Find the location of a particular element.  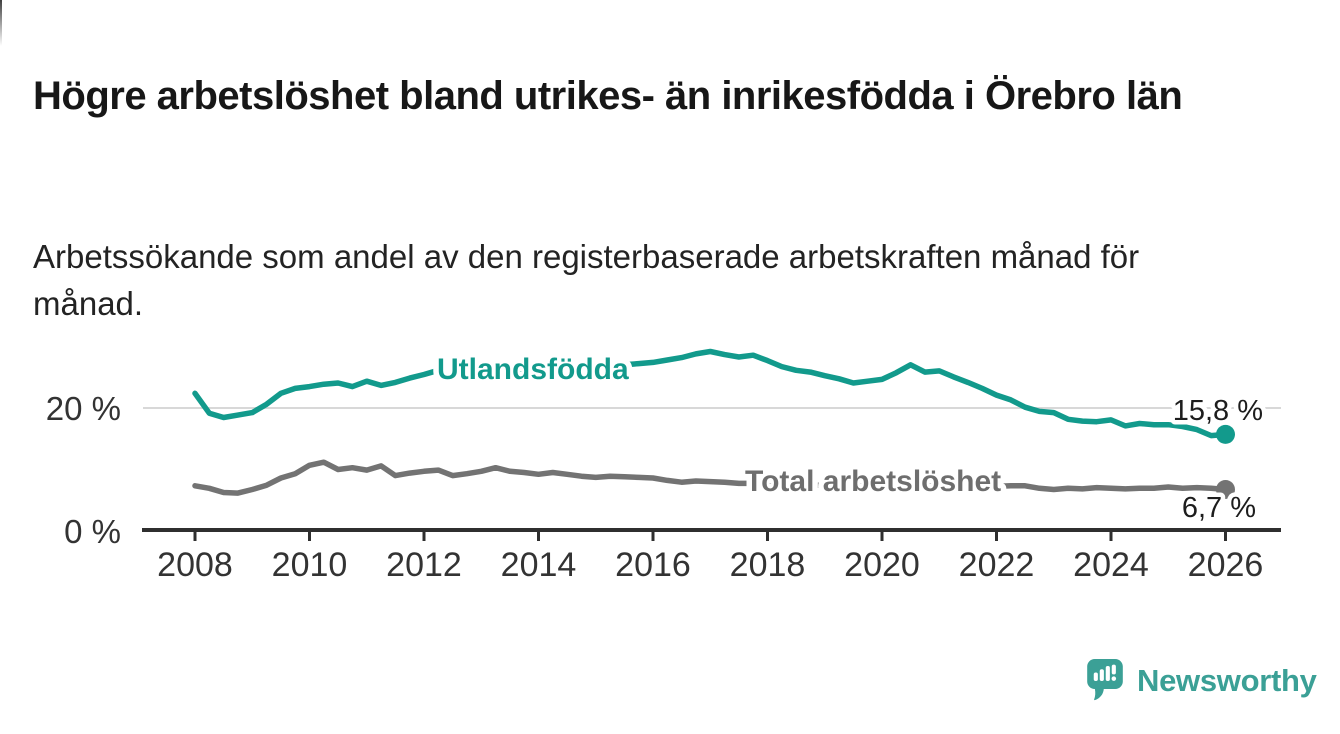

end-dot-total-unemployment is located at coordinates (1225, 489).